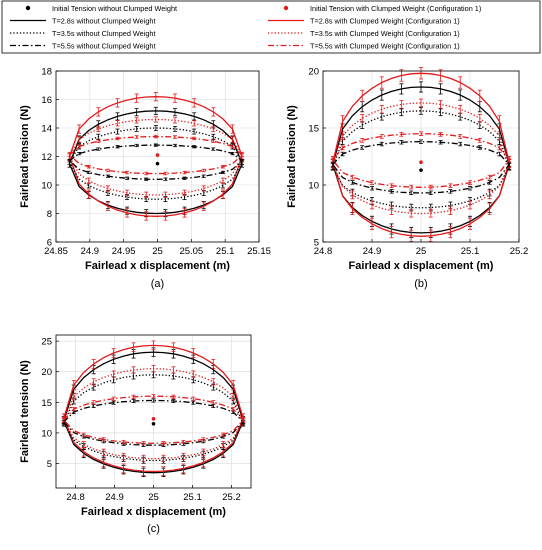  I want to click on x-tick-label: 25.15, so click(259, 251).